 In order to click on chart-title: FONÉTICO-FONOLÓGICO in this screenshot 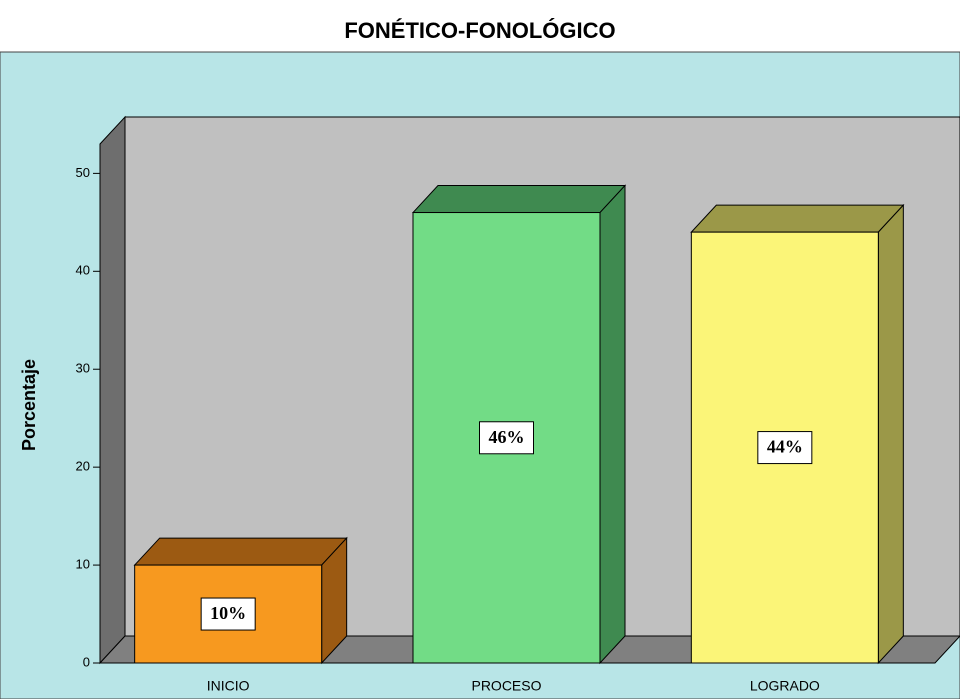, I will do `click(479, 30)`.